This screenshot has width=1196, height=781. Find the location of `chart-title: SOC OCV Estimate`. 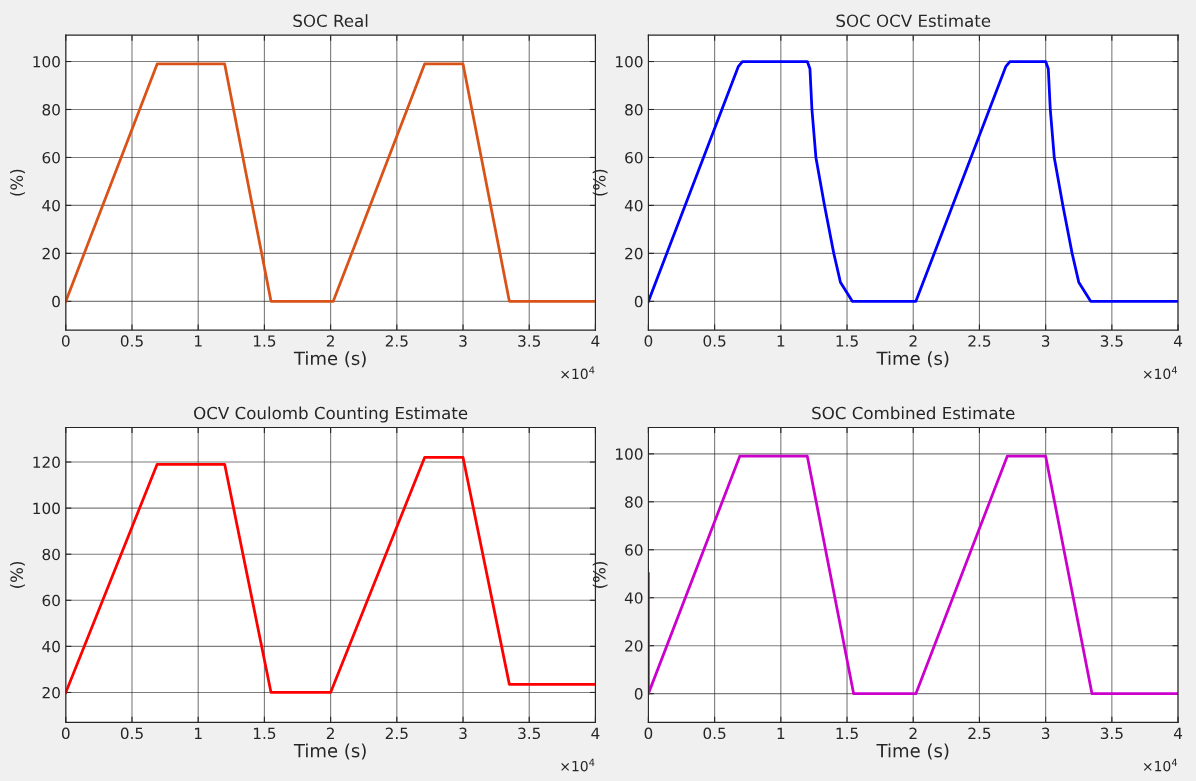

chart-title: SOC OCV Estimate is located at coordinates (913, 21).